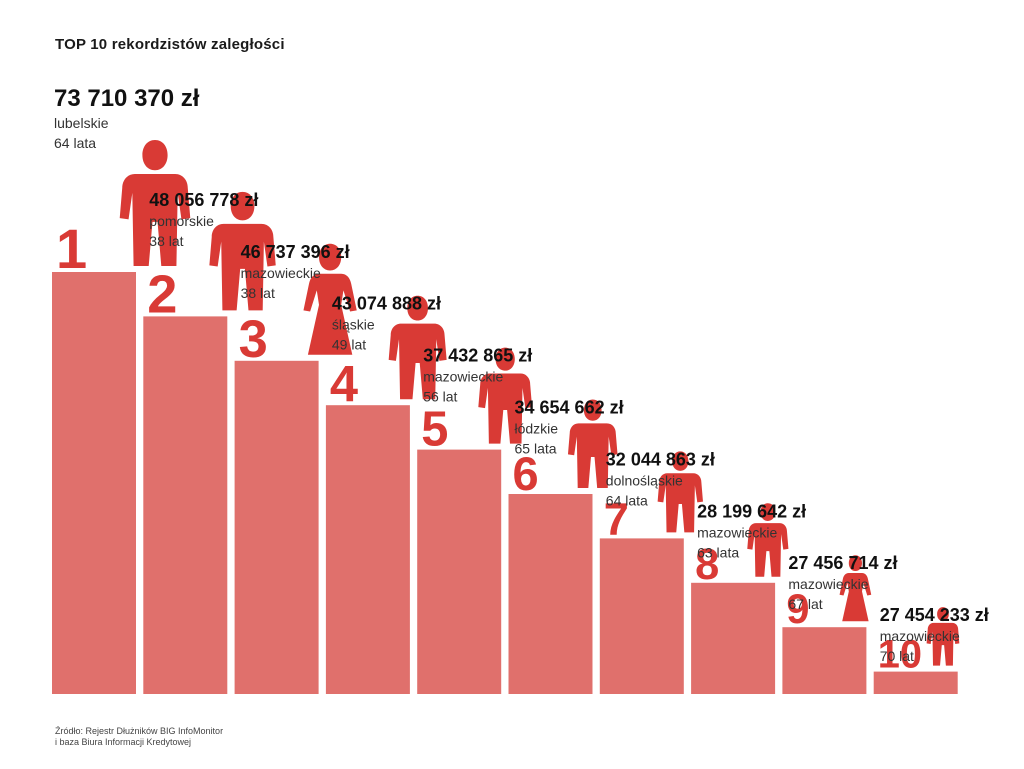 This screenshot has height=769, width=1024. I want to click on amount-label-8: 28 199 642 zł, so click(751, 511).